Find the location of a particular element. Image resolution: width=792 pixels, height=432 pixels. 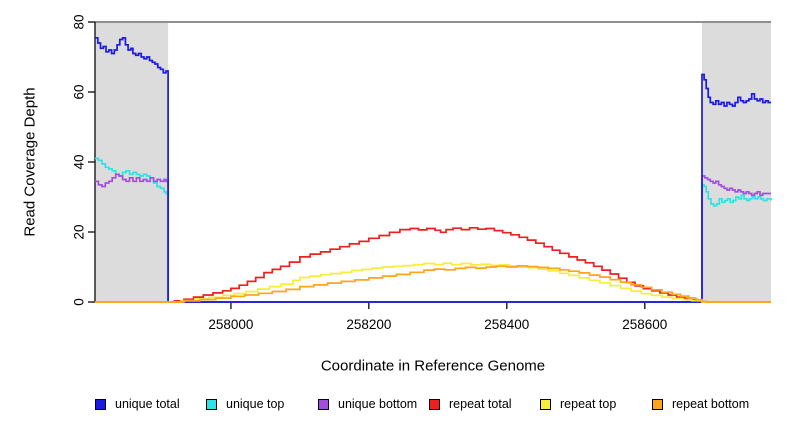

legend-item-unique-total: unique total is located at coordinates (137, 404).